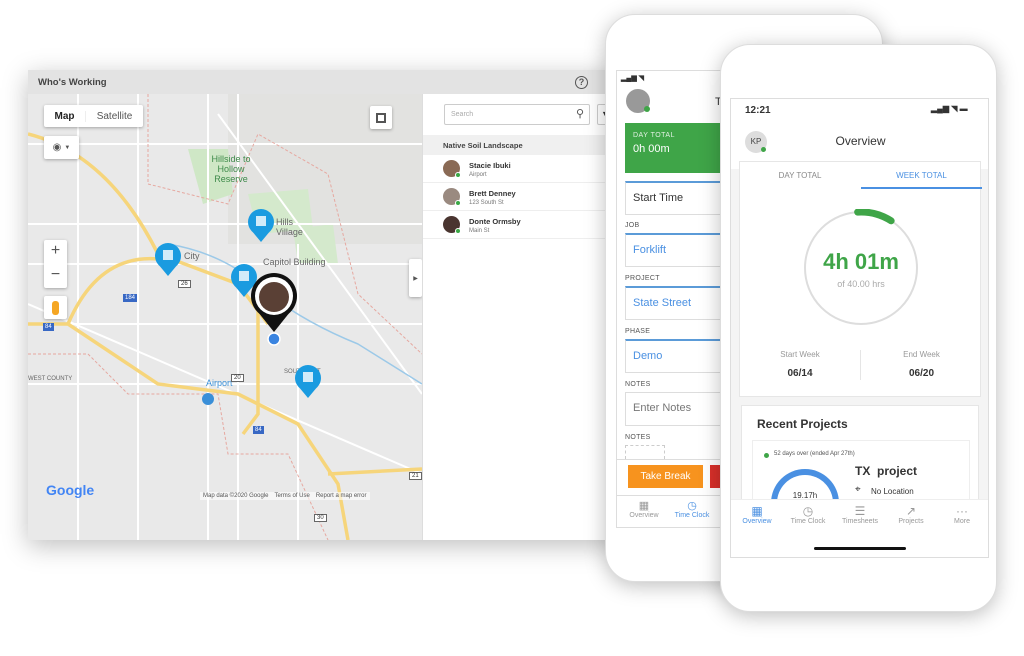 The width and height of the screenshot is (1024, 656). What do you see at coordinates (479, 231) in the screenshot?
I see `employee-location: Main St` at bounding box center [479, 231].